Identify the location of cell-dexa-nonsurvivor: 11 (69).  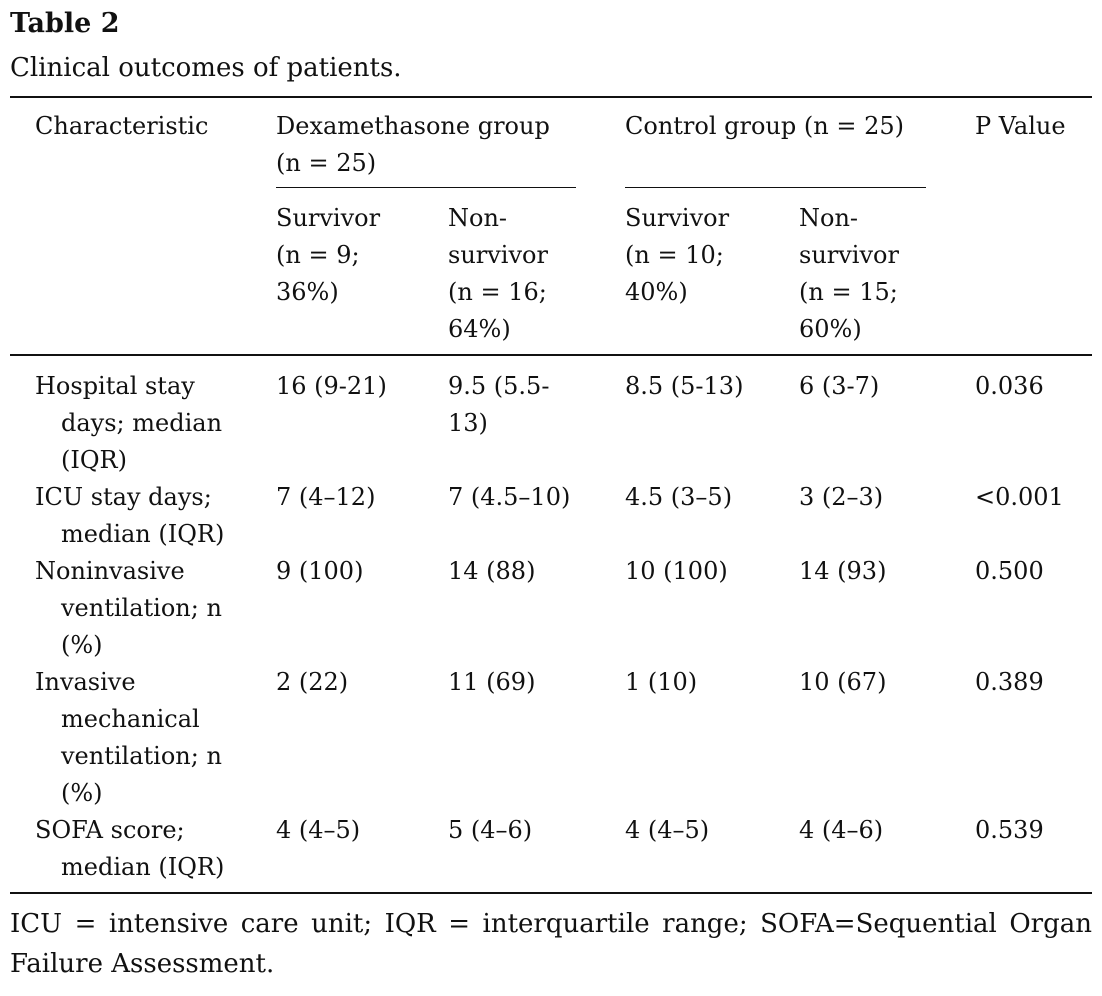
(492, 682).